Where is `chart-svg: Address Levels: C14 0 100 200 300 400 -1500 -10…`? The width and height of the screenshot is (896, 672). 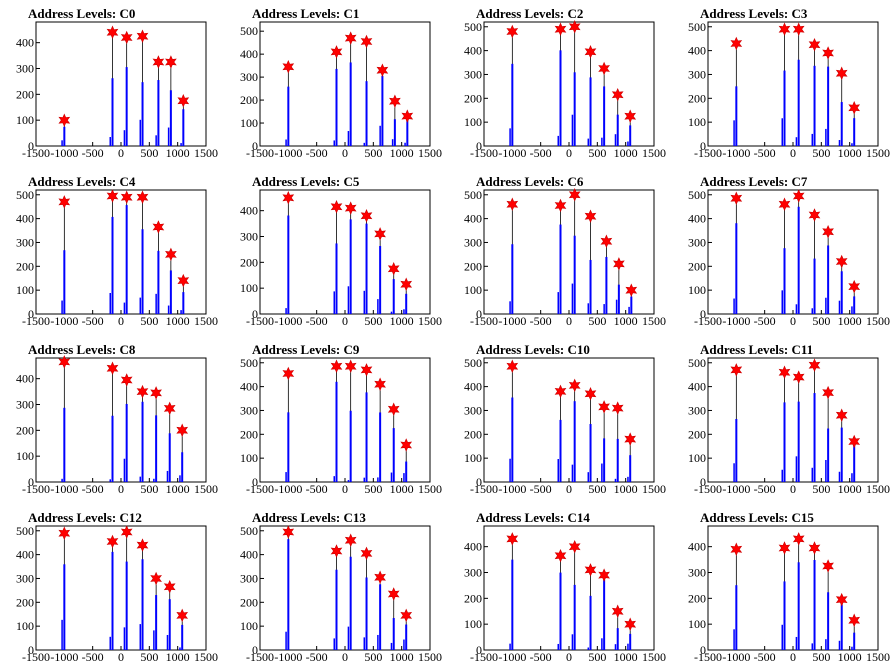
chart-svg: Address Levels: C14 0 100 200 300 400 -1500 -10… is located at coordinates (565, 587).